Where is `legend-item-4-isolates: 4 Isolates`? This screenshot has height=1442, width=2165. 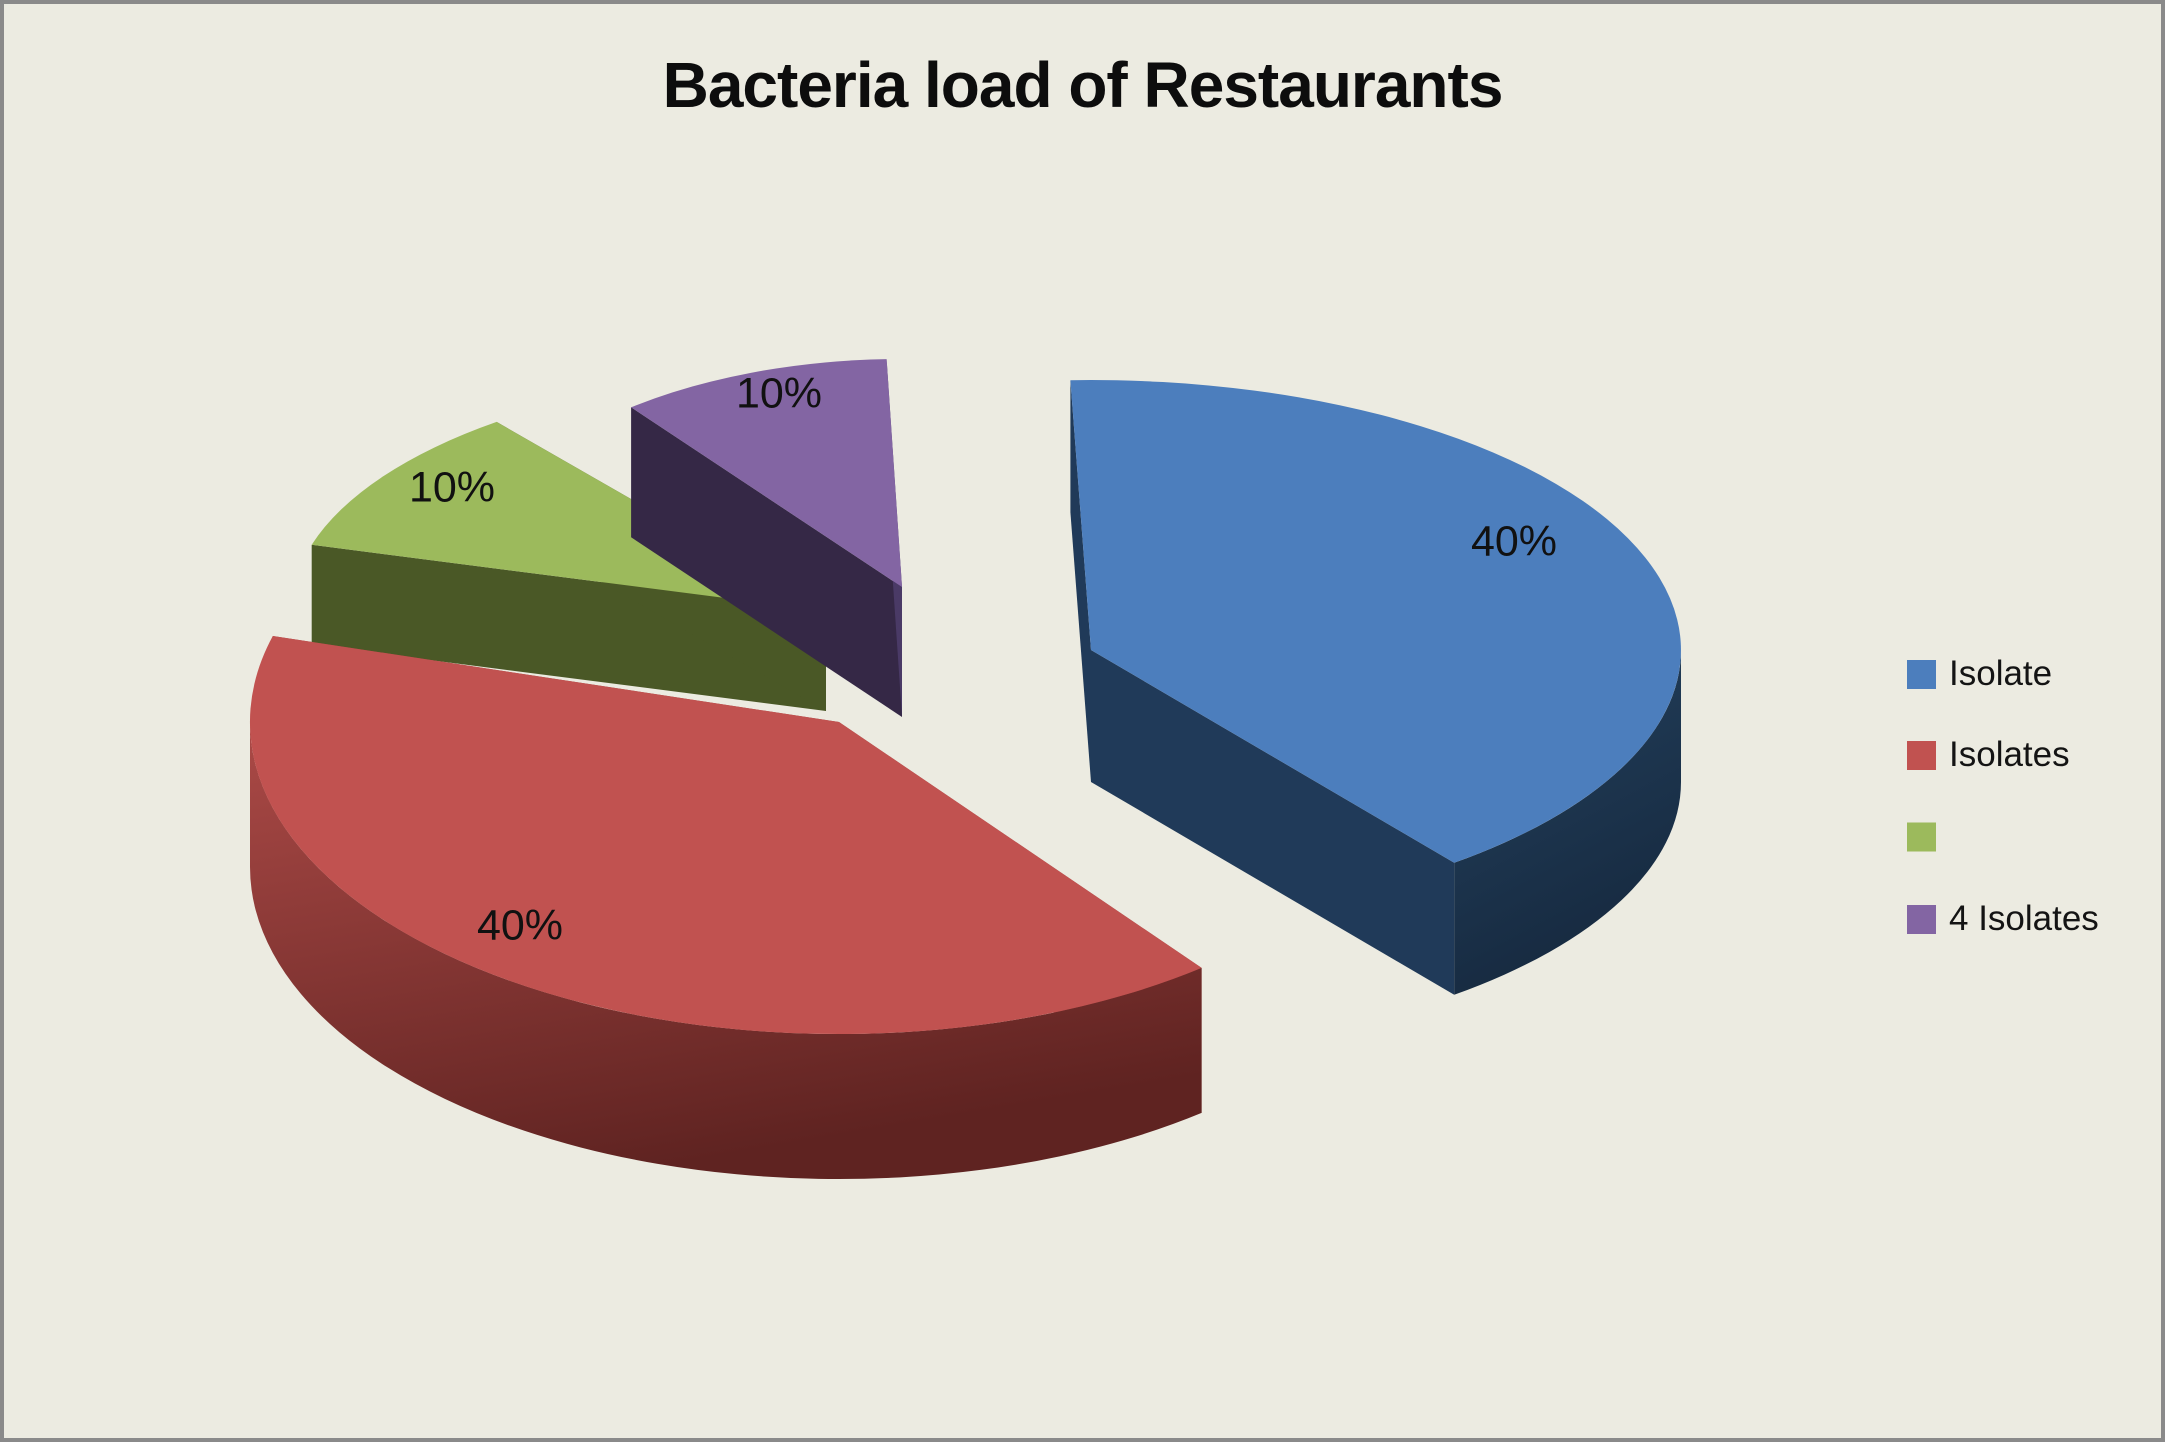
legend-item-4-isolates: 4 Isolates is located at coordinates (2003, 919).